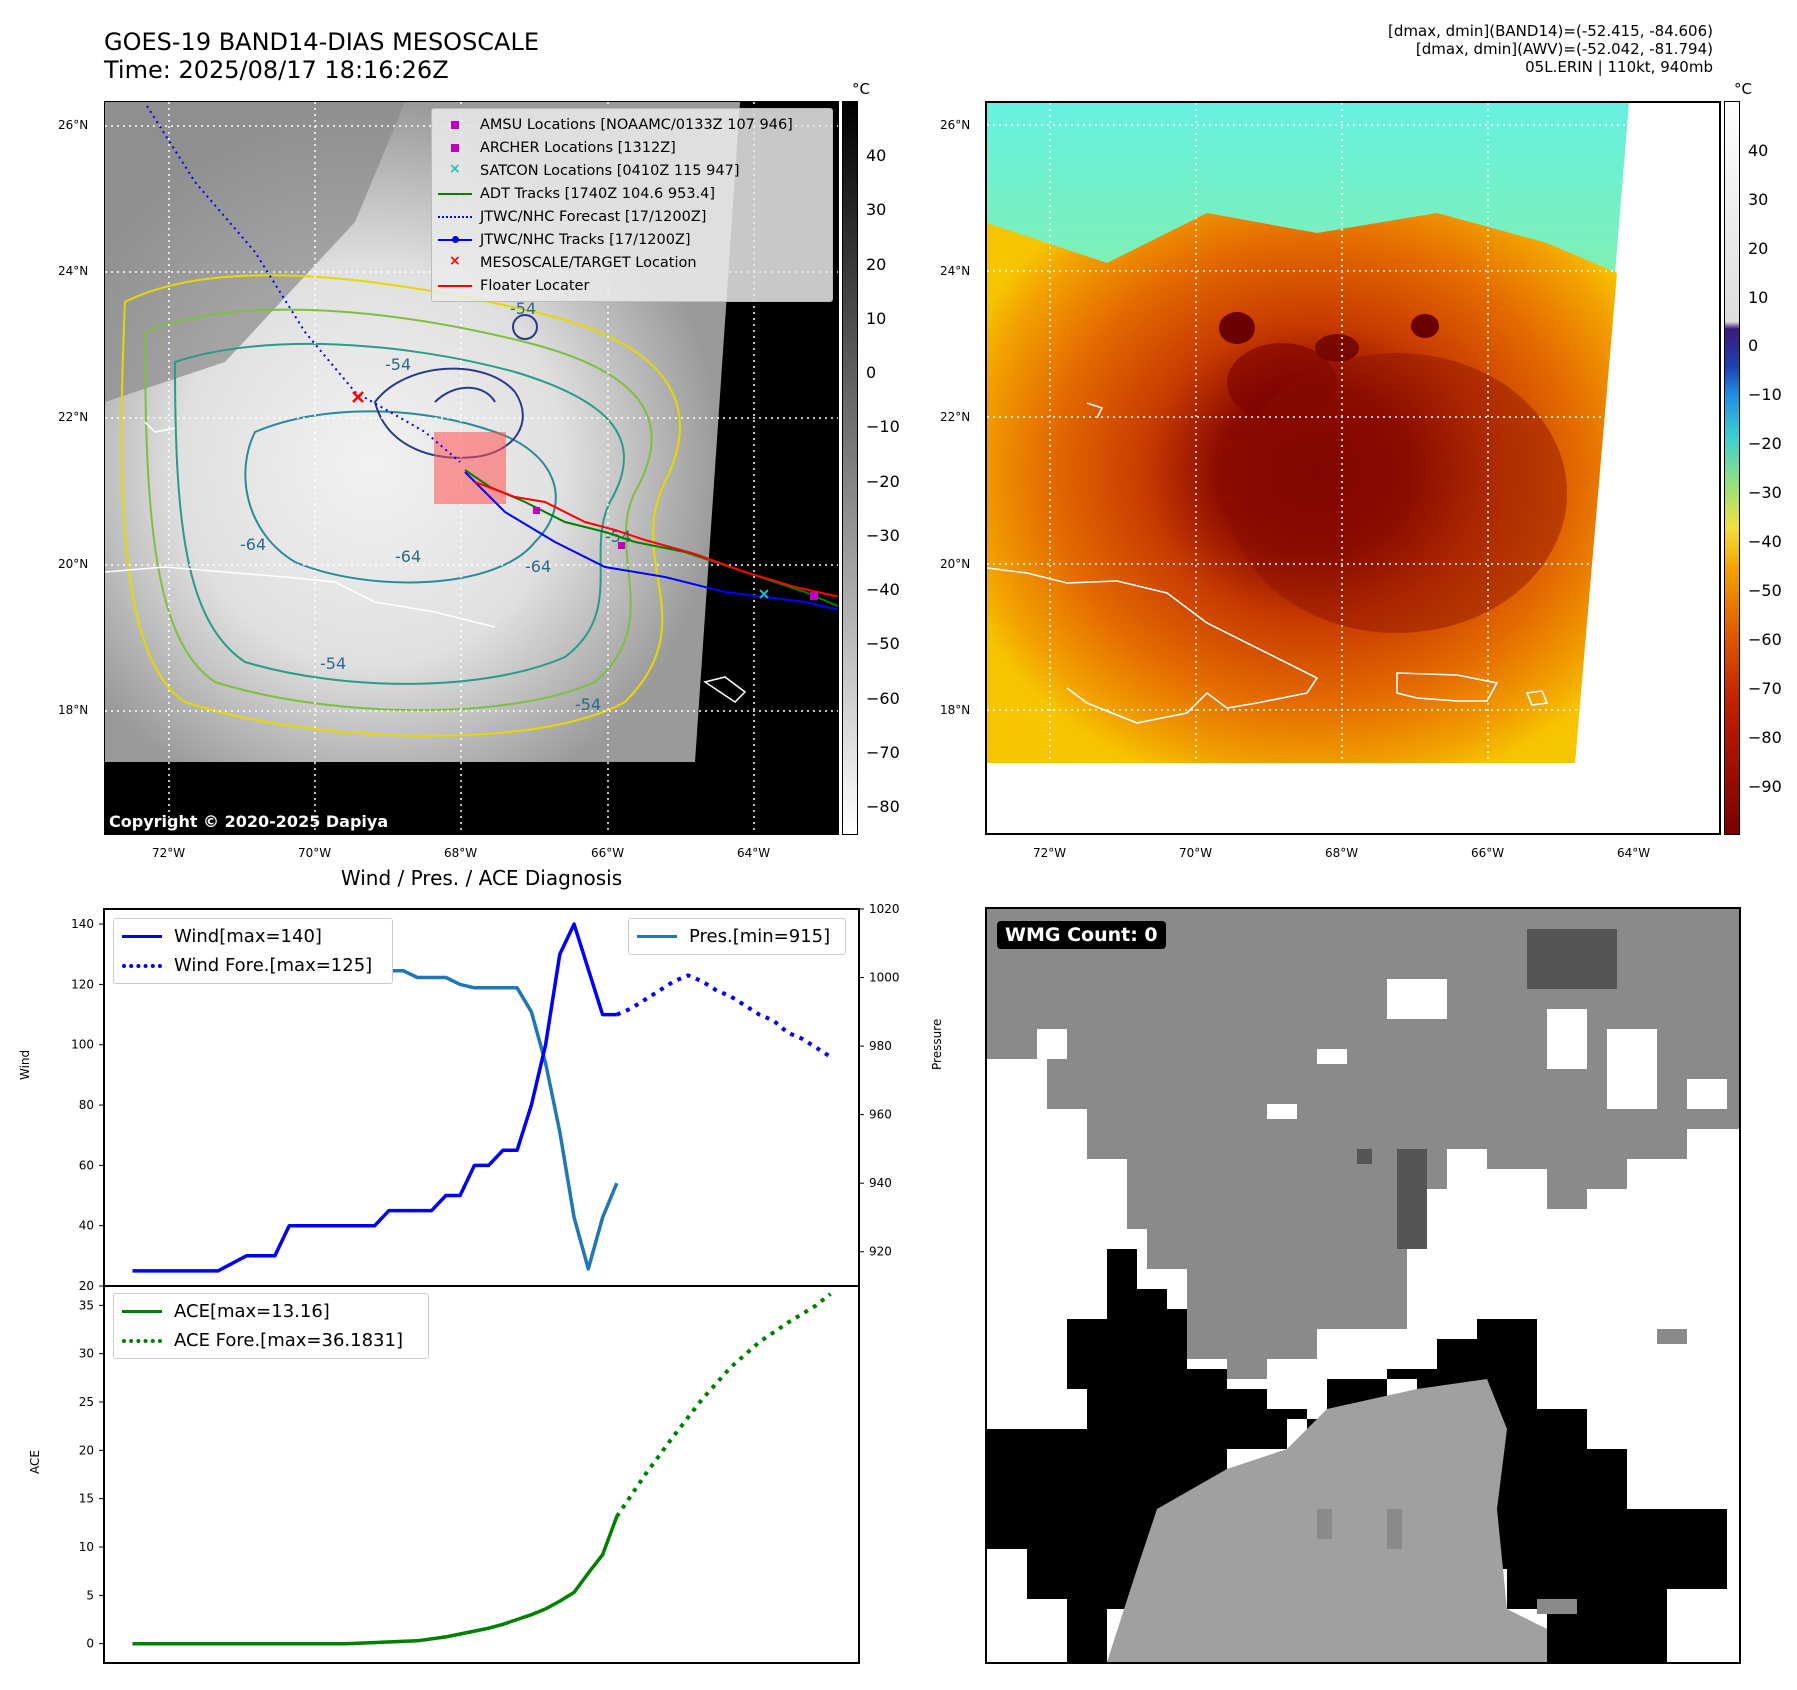 This screenshot has width=1797, height=1690. I want to click on lon-tick: 64°W, so click(754, 853).